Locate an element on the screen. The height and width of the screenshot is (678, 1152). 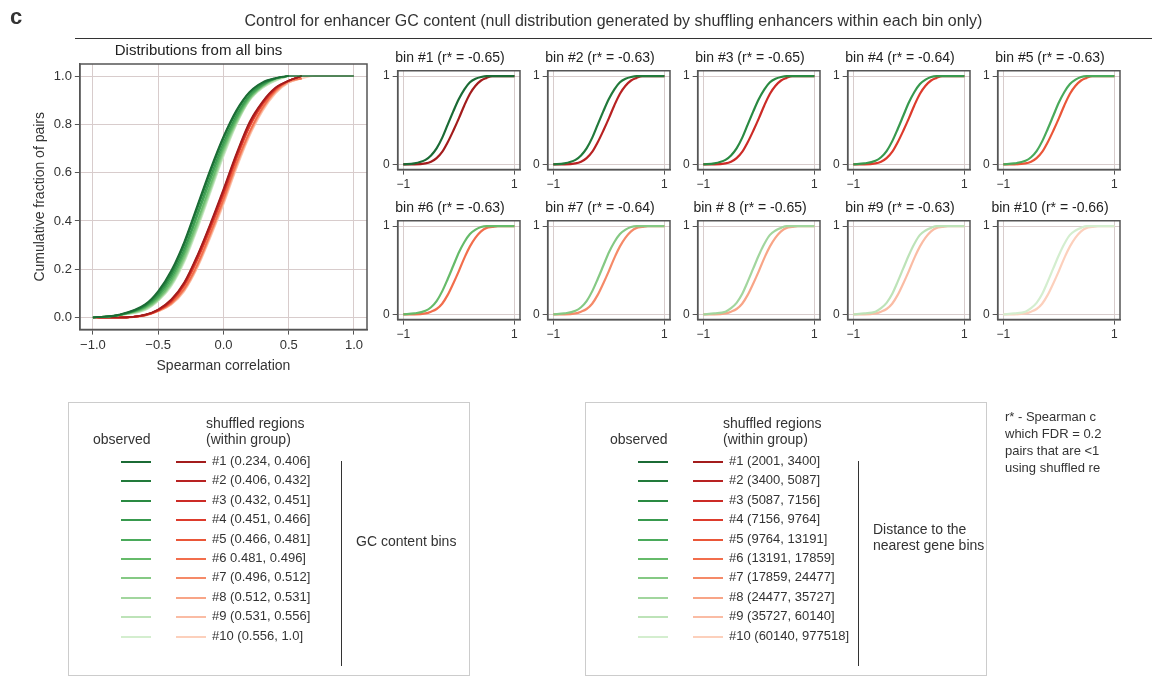
text: Control for enhancer GC content (null distribution generated by shuffling enhancers within each bin only) is located at coordinates (613, 21).